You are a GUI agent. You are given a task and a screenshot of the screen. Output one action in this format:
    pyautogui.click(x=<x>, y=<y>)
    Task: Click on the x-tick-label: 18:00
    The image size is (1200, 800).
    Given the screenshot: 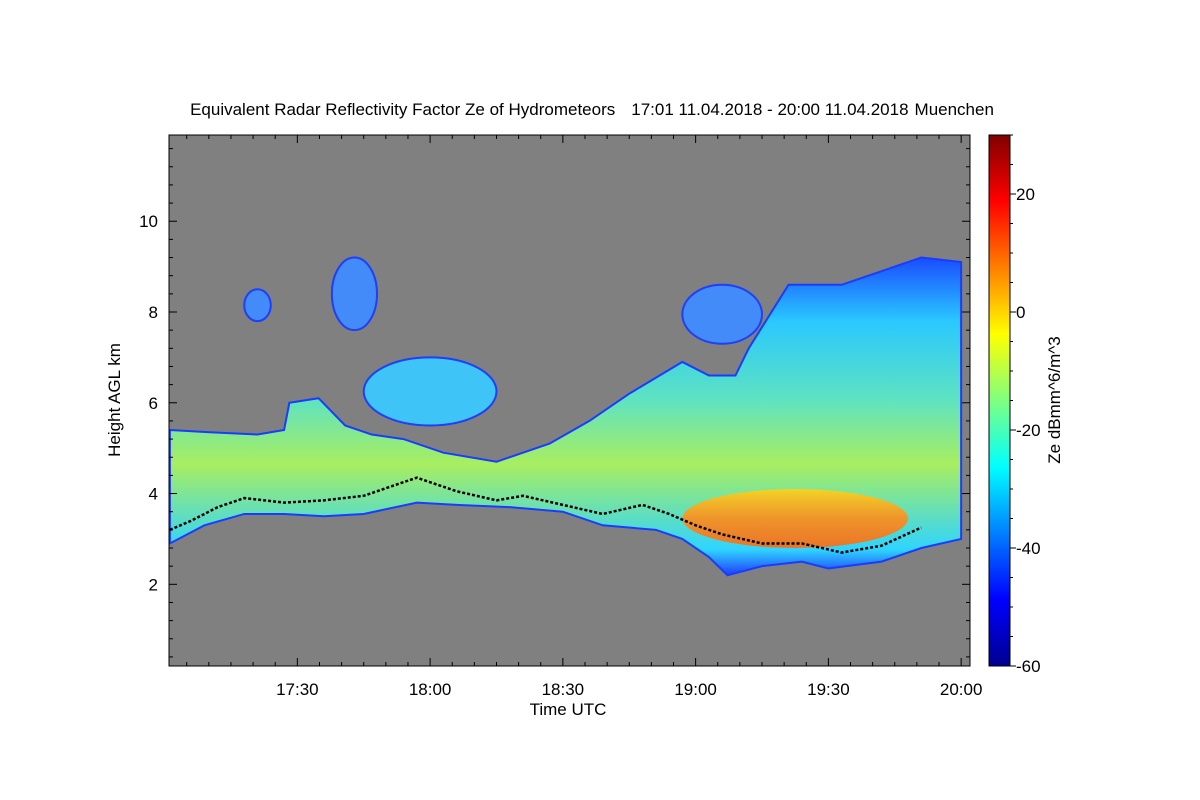 What is the action you would take?
    pyautogui.click(x=430, y=689)
    